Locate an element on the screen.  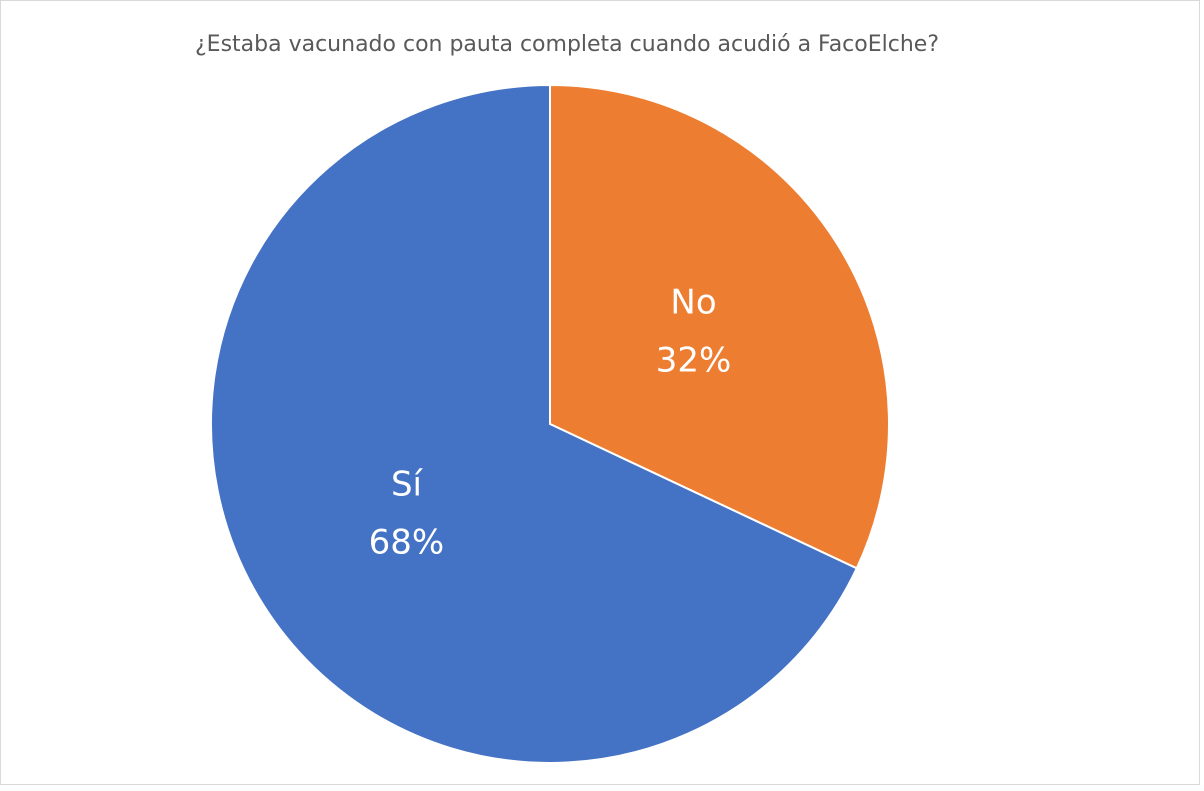
slice-category-label: No is located at coordinates (693, 302).